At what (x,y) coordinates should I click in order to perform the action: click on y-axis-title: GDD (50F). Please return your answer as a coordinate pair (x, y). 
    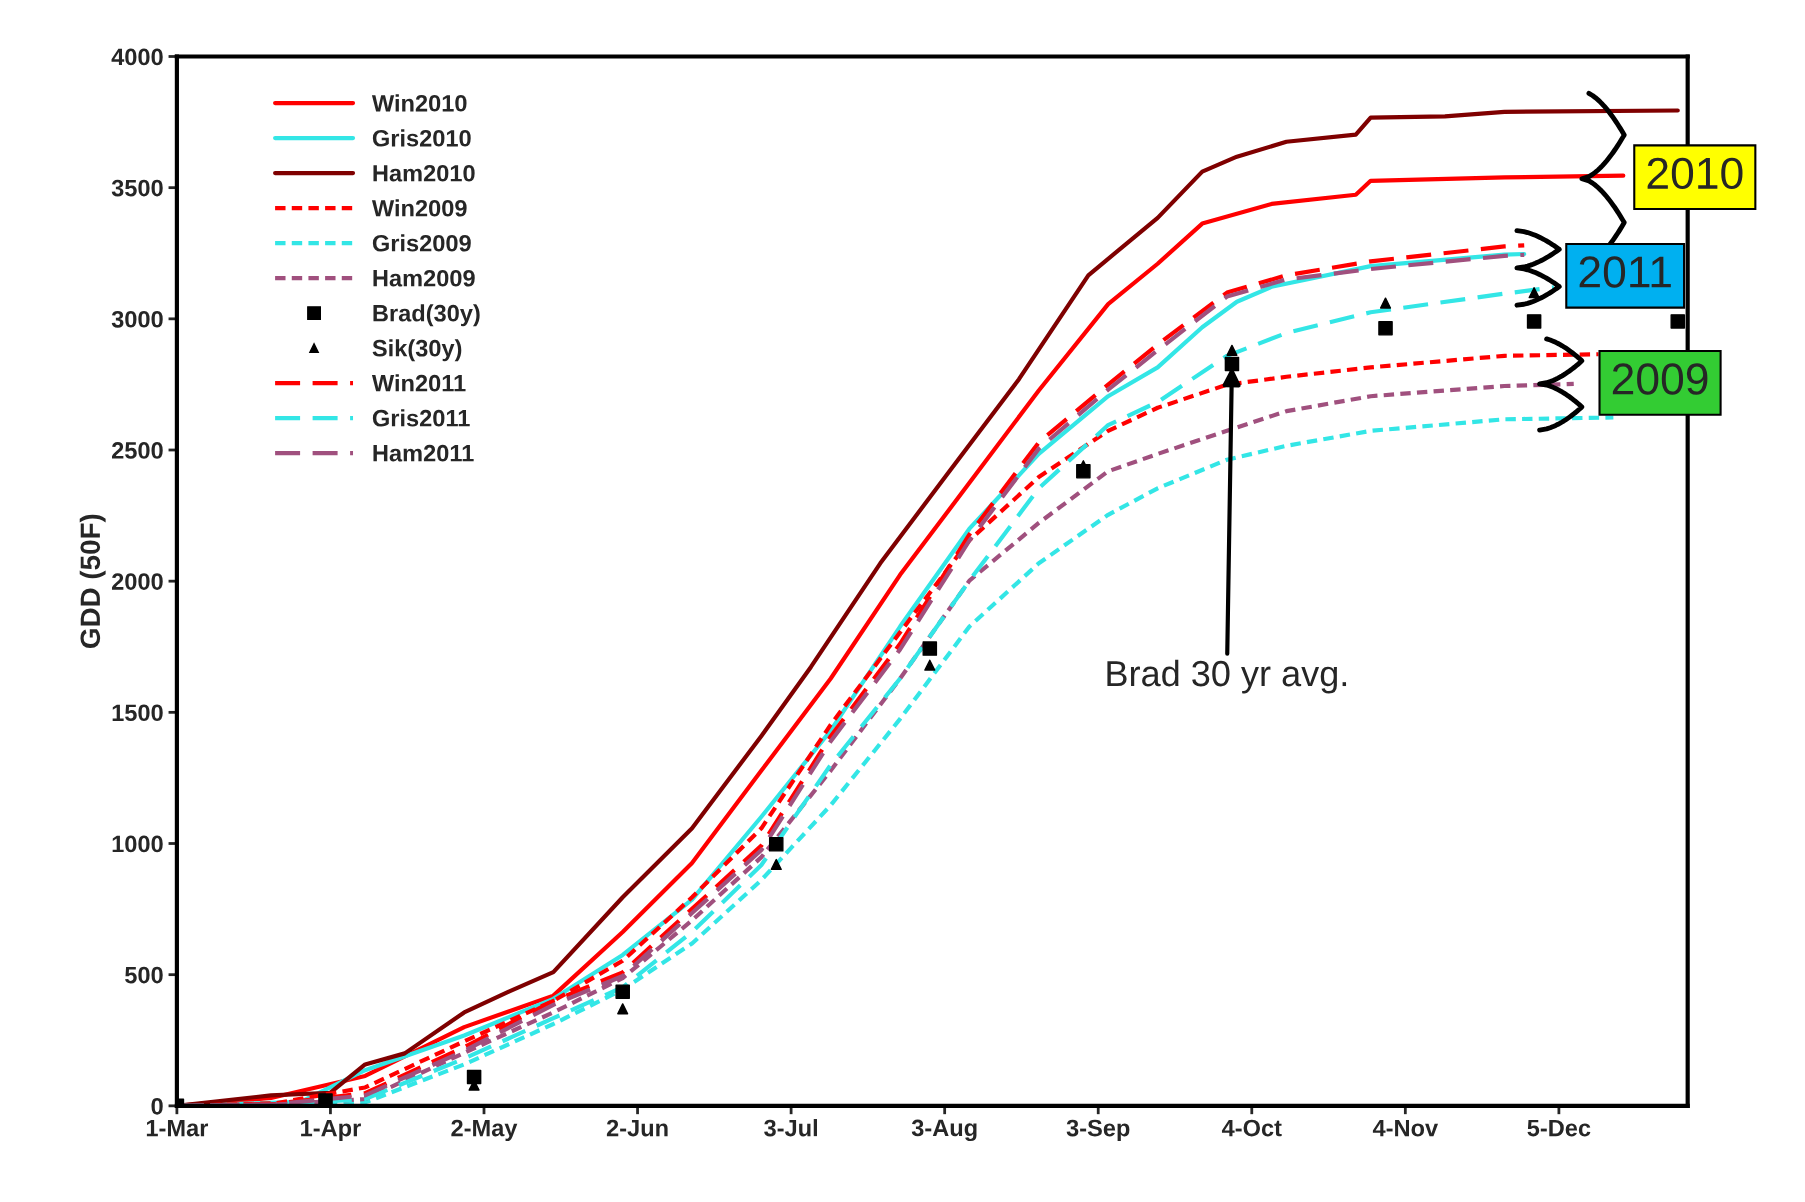
    Looking at the image, I should click on (92, 581).